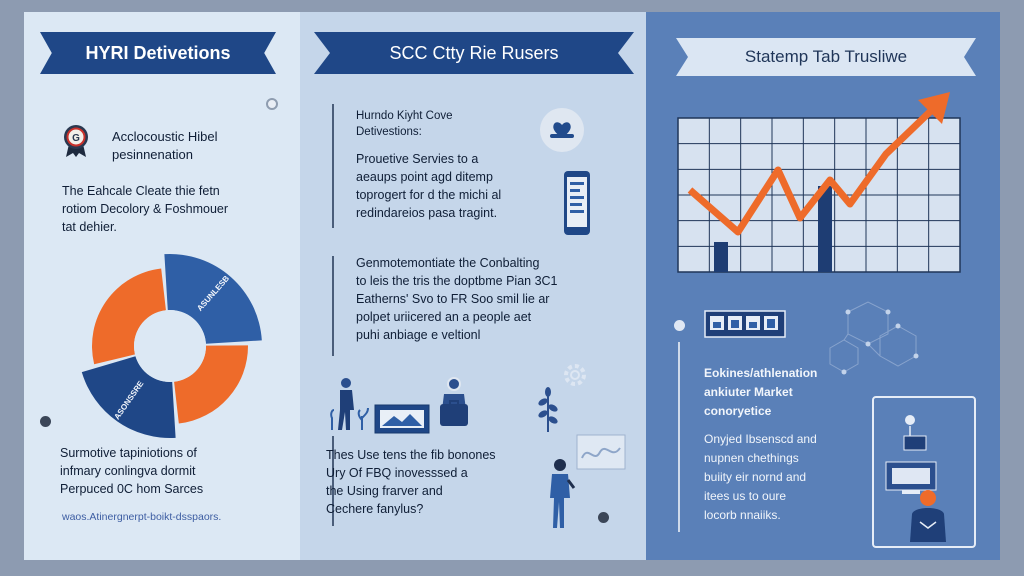 This screenshot has height=576, width=1024. I want to click on growth-chart-icon, so click(819, 182).